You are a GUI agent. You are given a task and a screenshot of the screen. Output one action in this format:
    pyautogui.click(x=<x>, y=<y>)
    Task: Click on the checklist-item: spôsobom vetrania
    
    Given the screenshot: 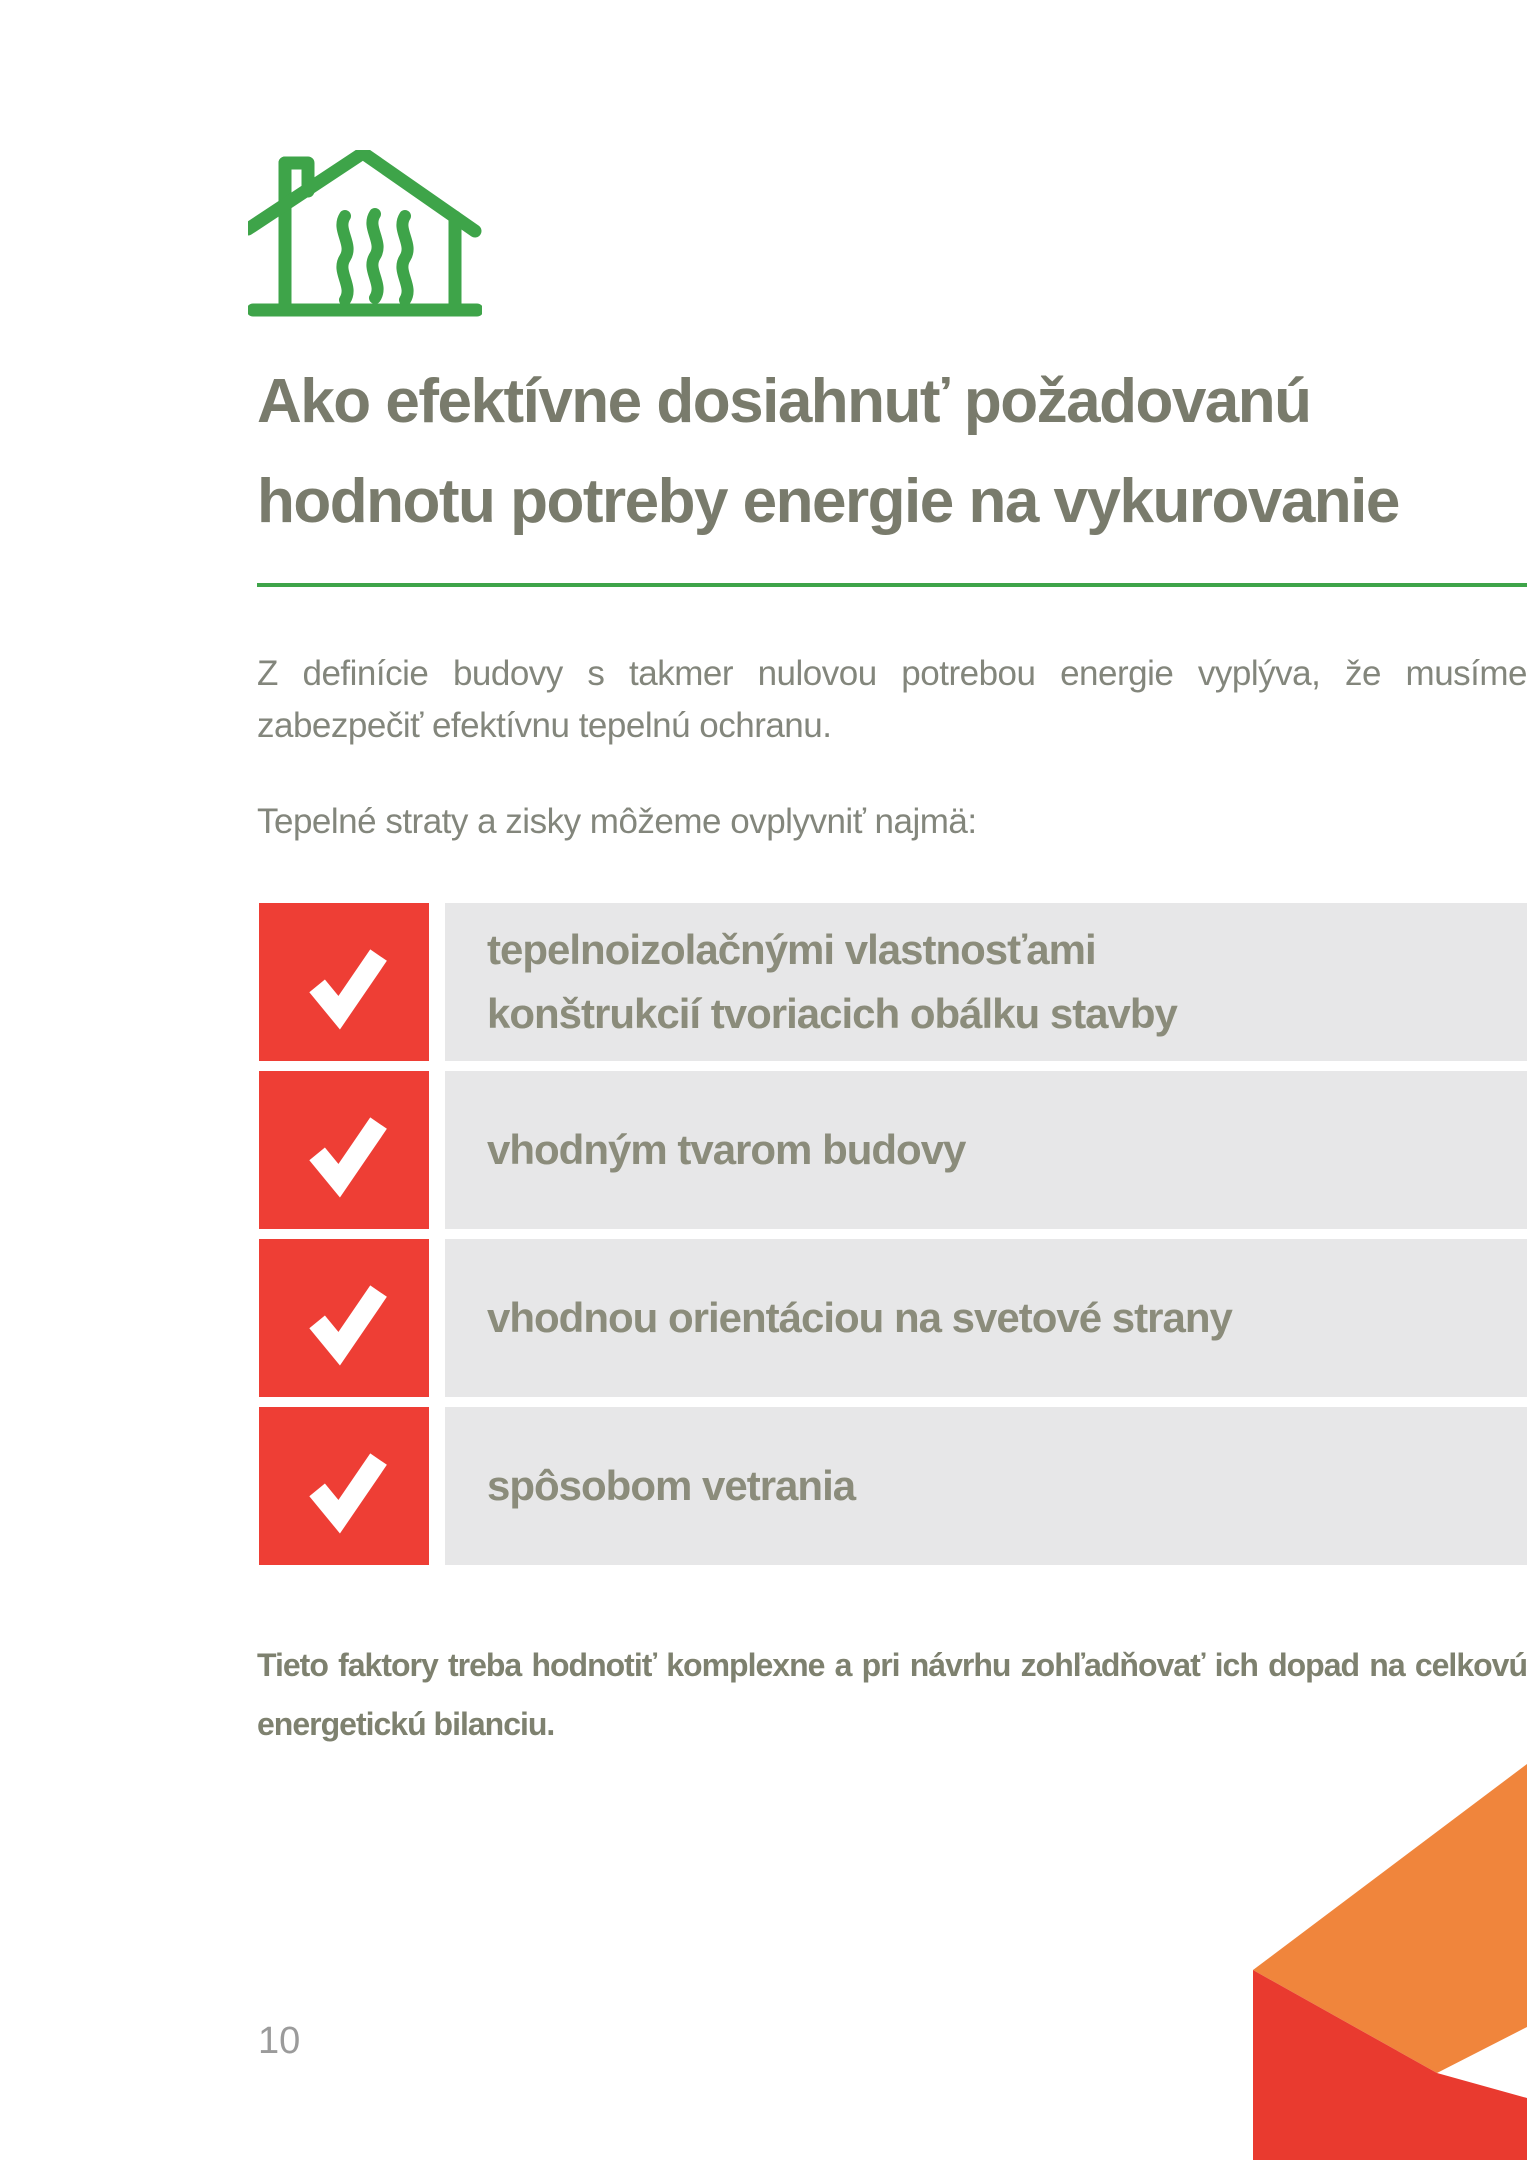 What is the action you would take?
    pyautogui.click(x=763, y=1486)
    